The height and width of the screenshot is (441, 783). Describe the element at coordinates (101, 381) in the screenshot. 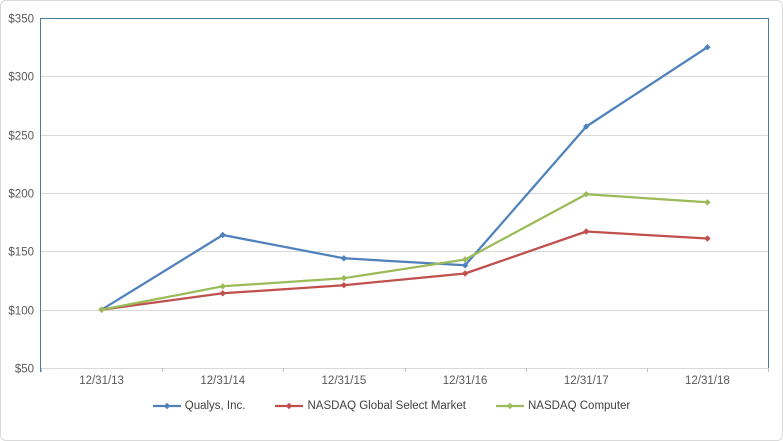

I see `x-axis-tick-label: 12/31/13` at that location.